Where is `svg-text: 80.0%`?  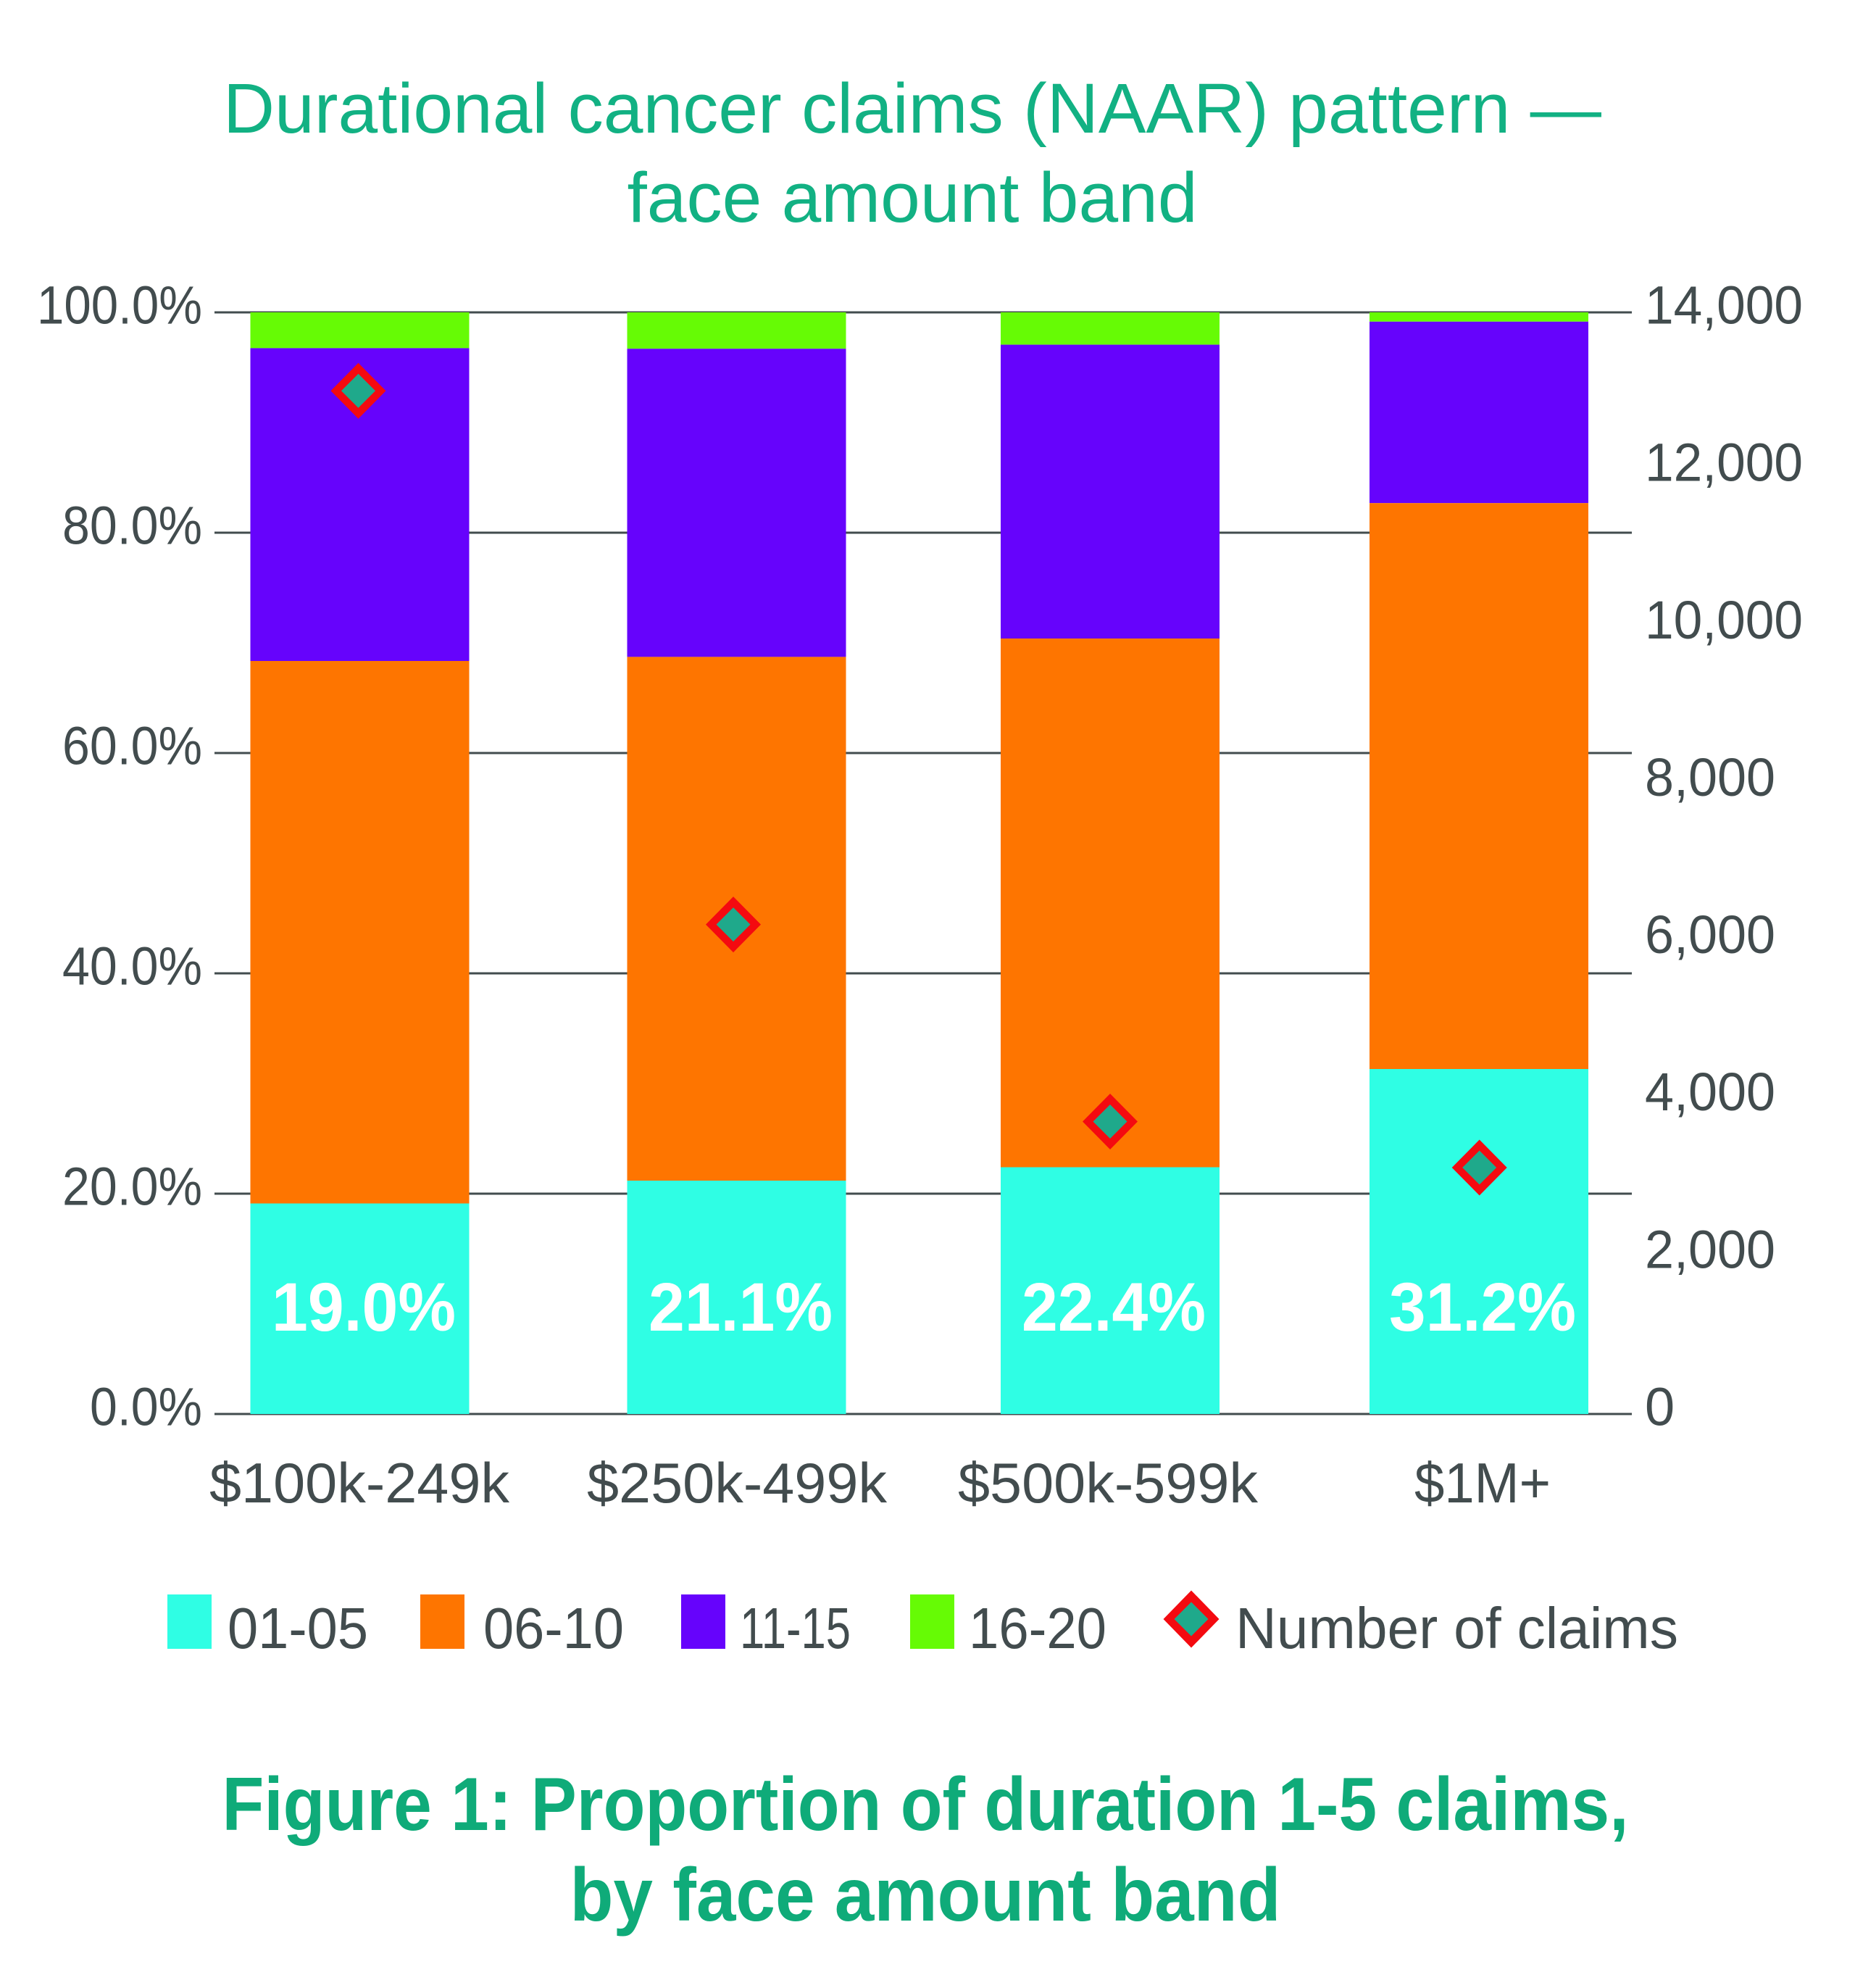 svg-text: 80.0% is located at coordinates (132, 526).